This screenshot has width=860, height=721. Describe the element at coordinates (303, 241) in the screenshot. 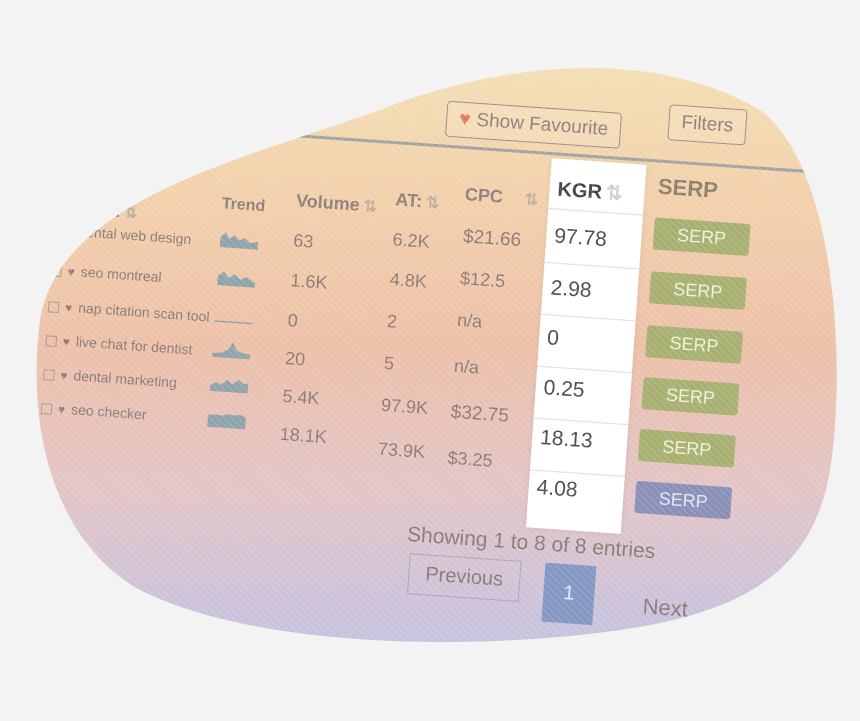

I see `volume-cell: 63` at that location.